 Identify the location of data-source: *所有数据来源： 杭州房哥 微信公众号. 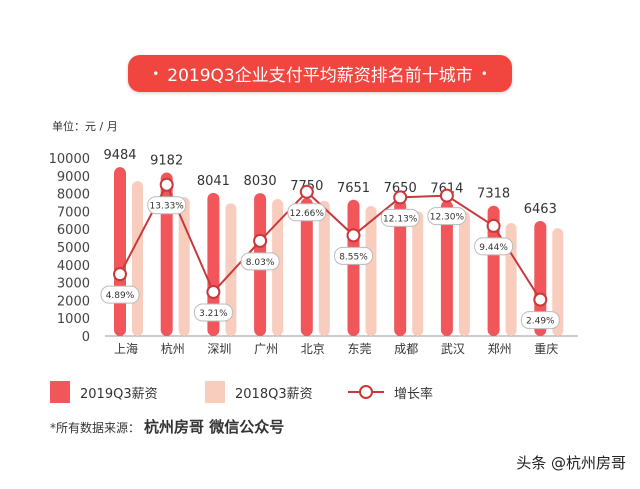
(167, 426).